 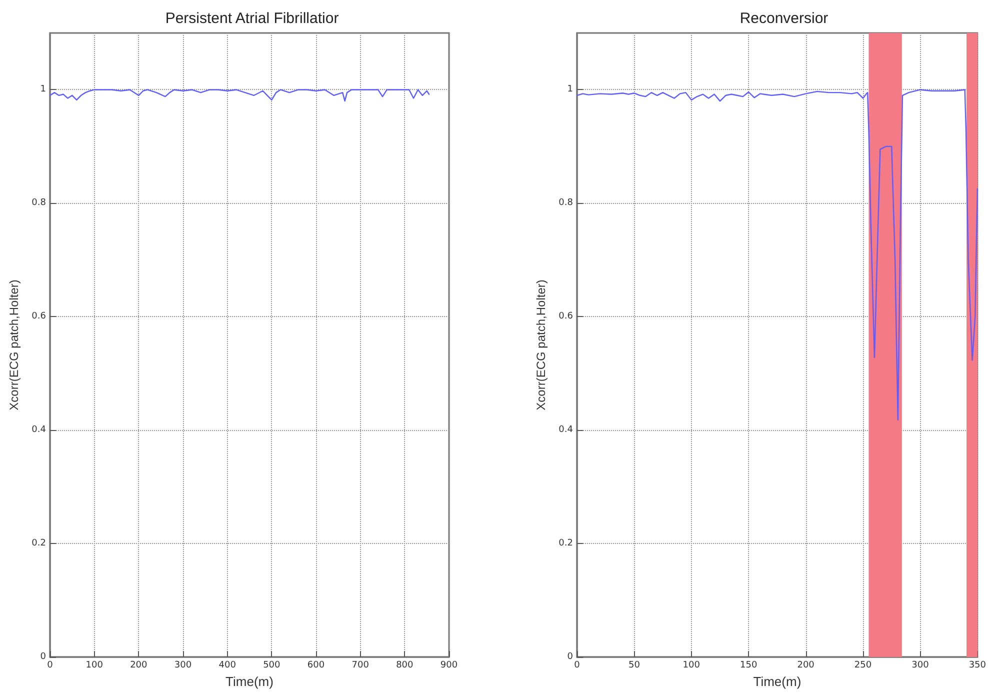 I want to click on x-tick-label: 500, so click(x=272, y=665).